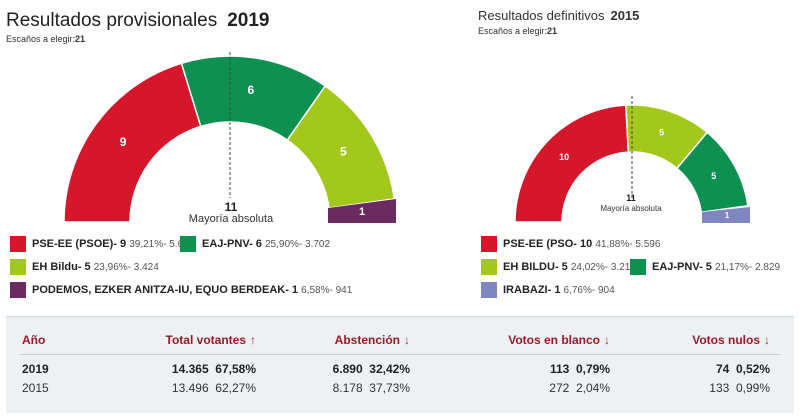  Describe the element at coordinates (554, 340) in the screenshot. I see `header-blank-label: Votos en blanco` at that location.